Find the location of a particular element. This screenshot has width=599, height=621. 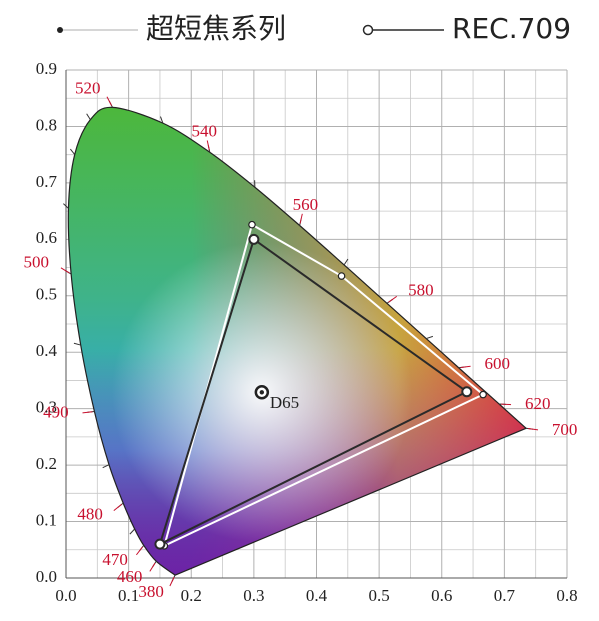

wavelength-label: 700 is located at coordinates (565, 429).